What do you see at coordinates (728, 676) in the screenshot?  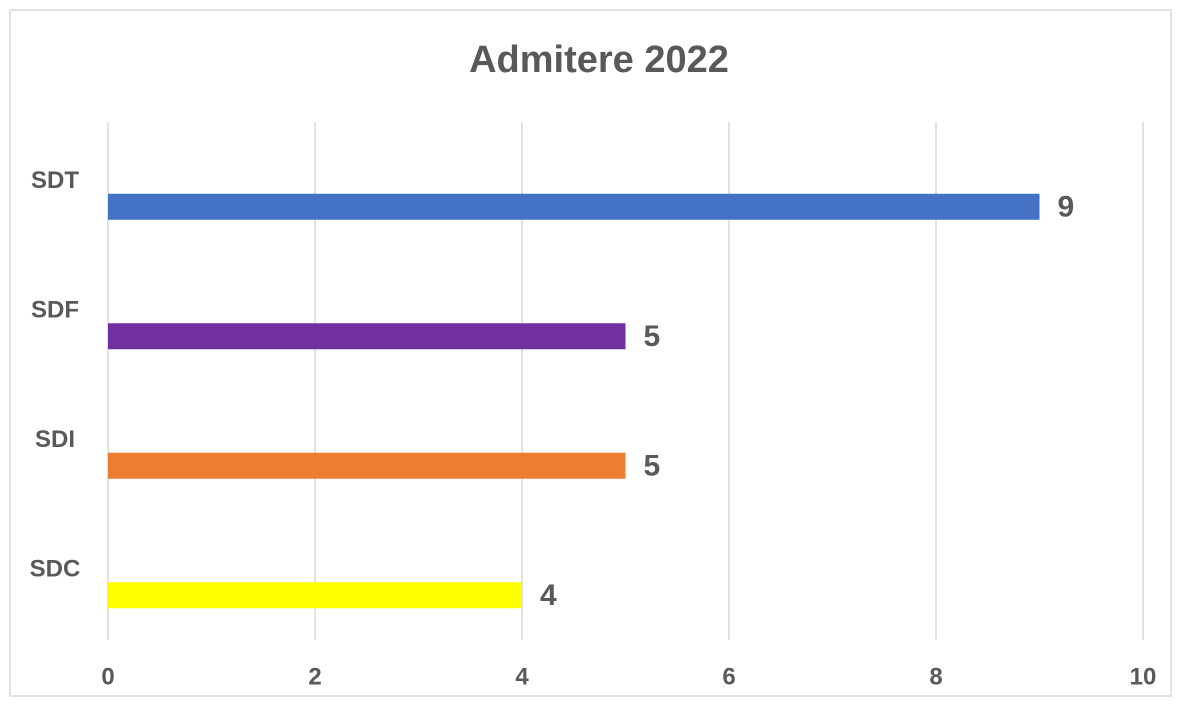 I see `x-tick-label: 6` at bounding box center [728, 676].